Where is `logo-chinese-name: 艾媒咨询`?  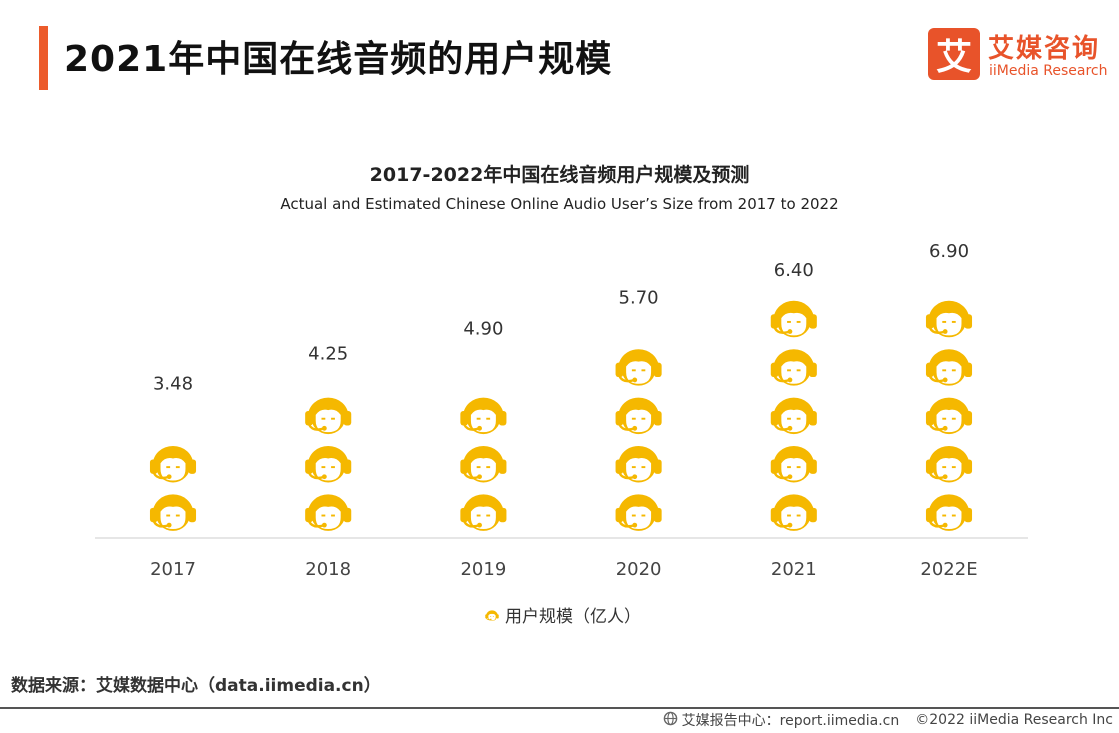 logo-chinese-name: 艾媒咨询 is located at coordinates (1044, 49).